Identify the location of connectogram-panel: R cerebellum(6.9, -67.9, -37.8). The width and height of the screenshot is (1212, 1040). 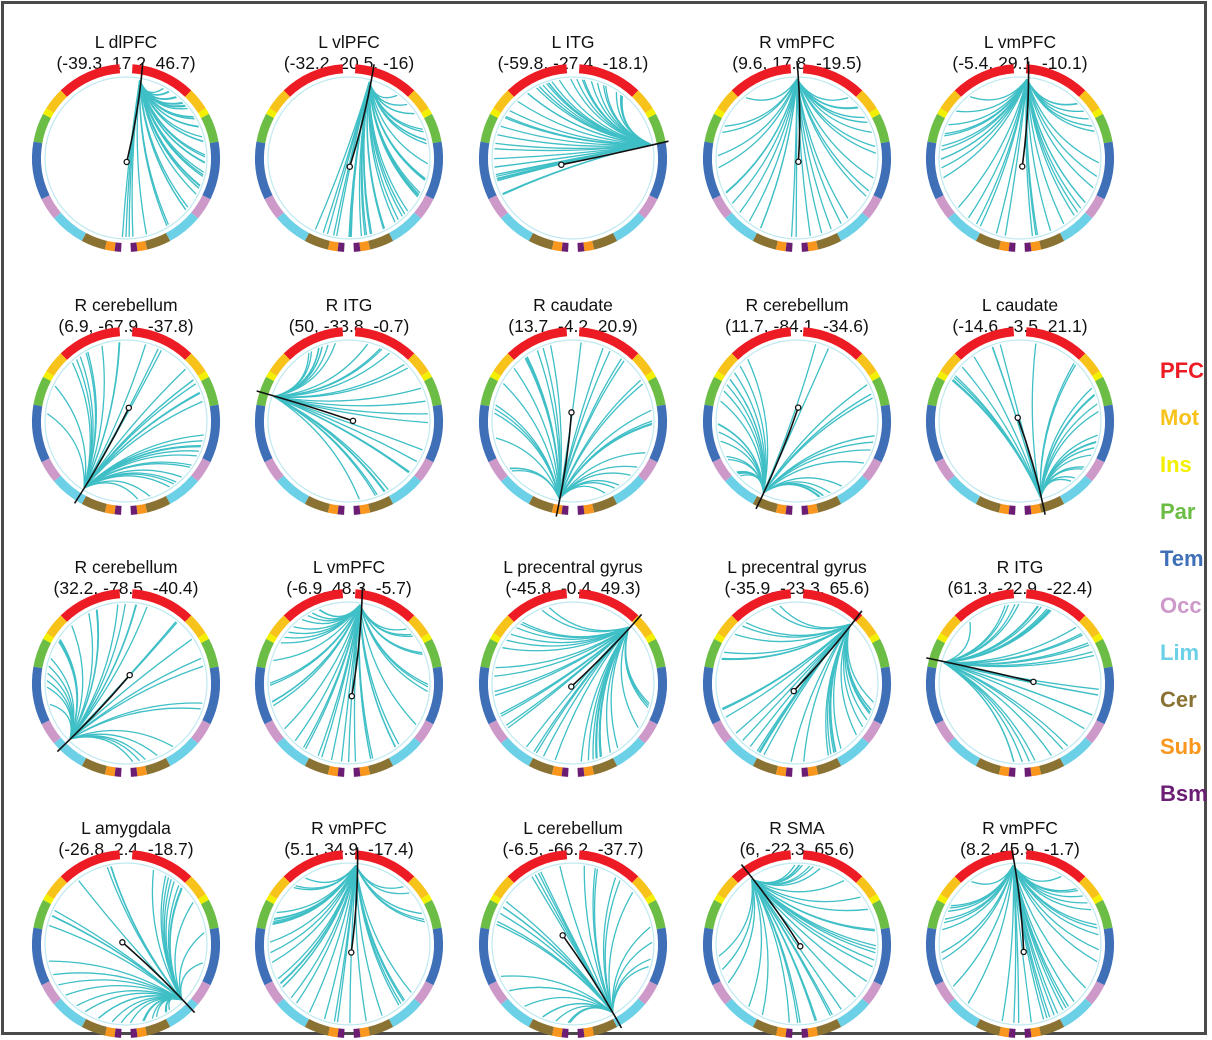
(126, 405).